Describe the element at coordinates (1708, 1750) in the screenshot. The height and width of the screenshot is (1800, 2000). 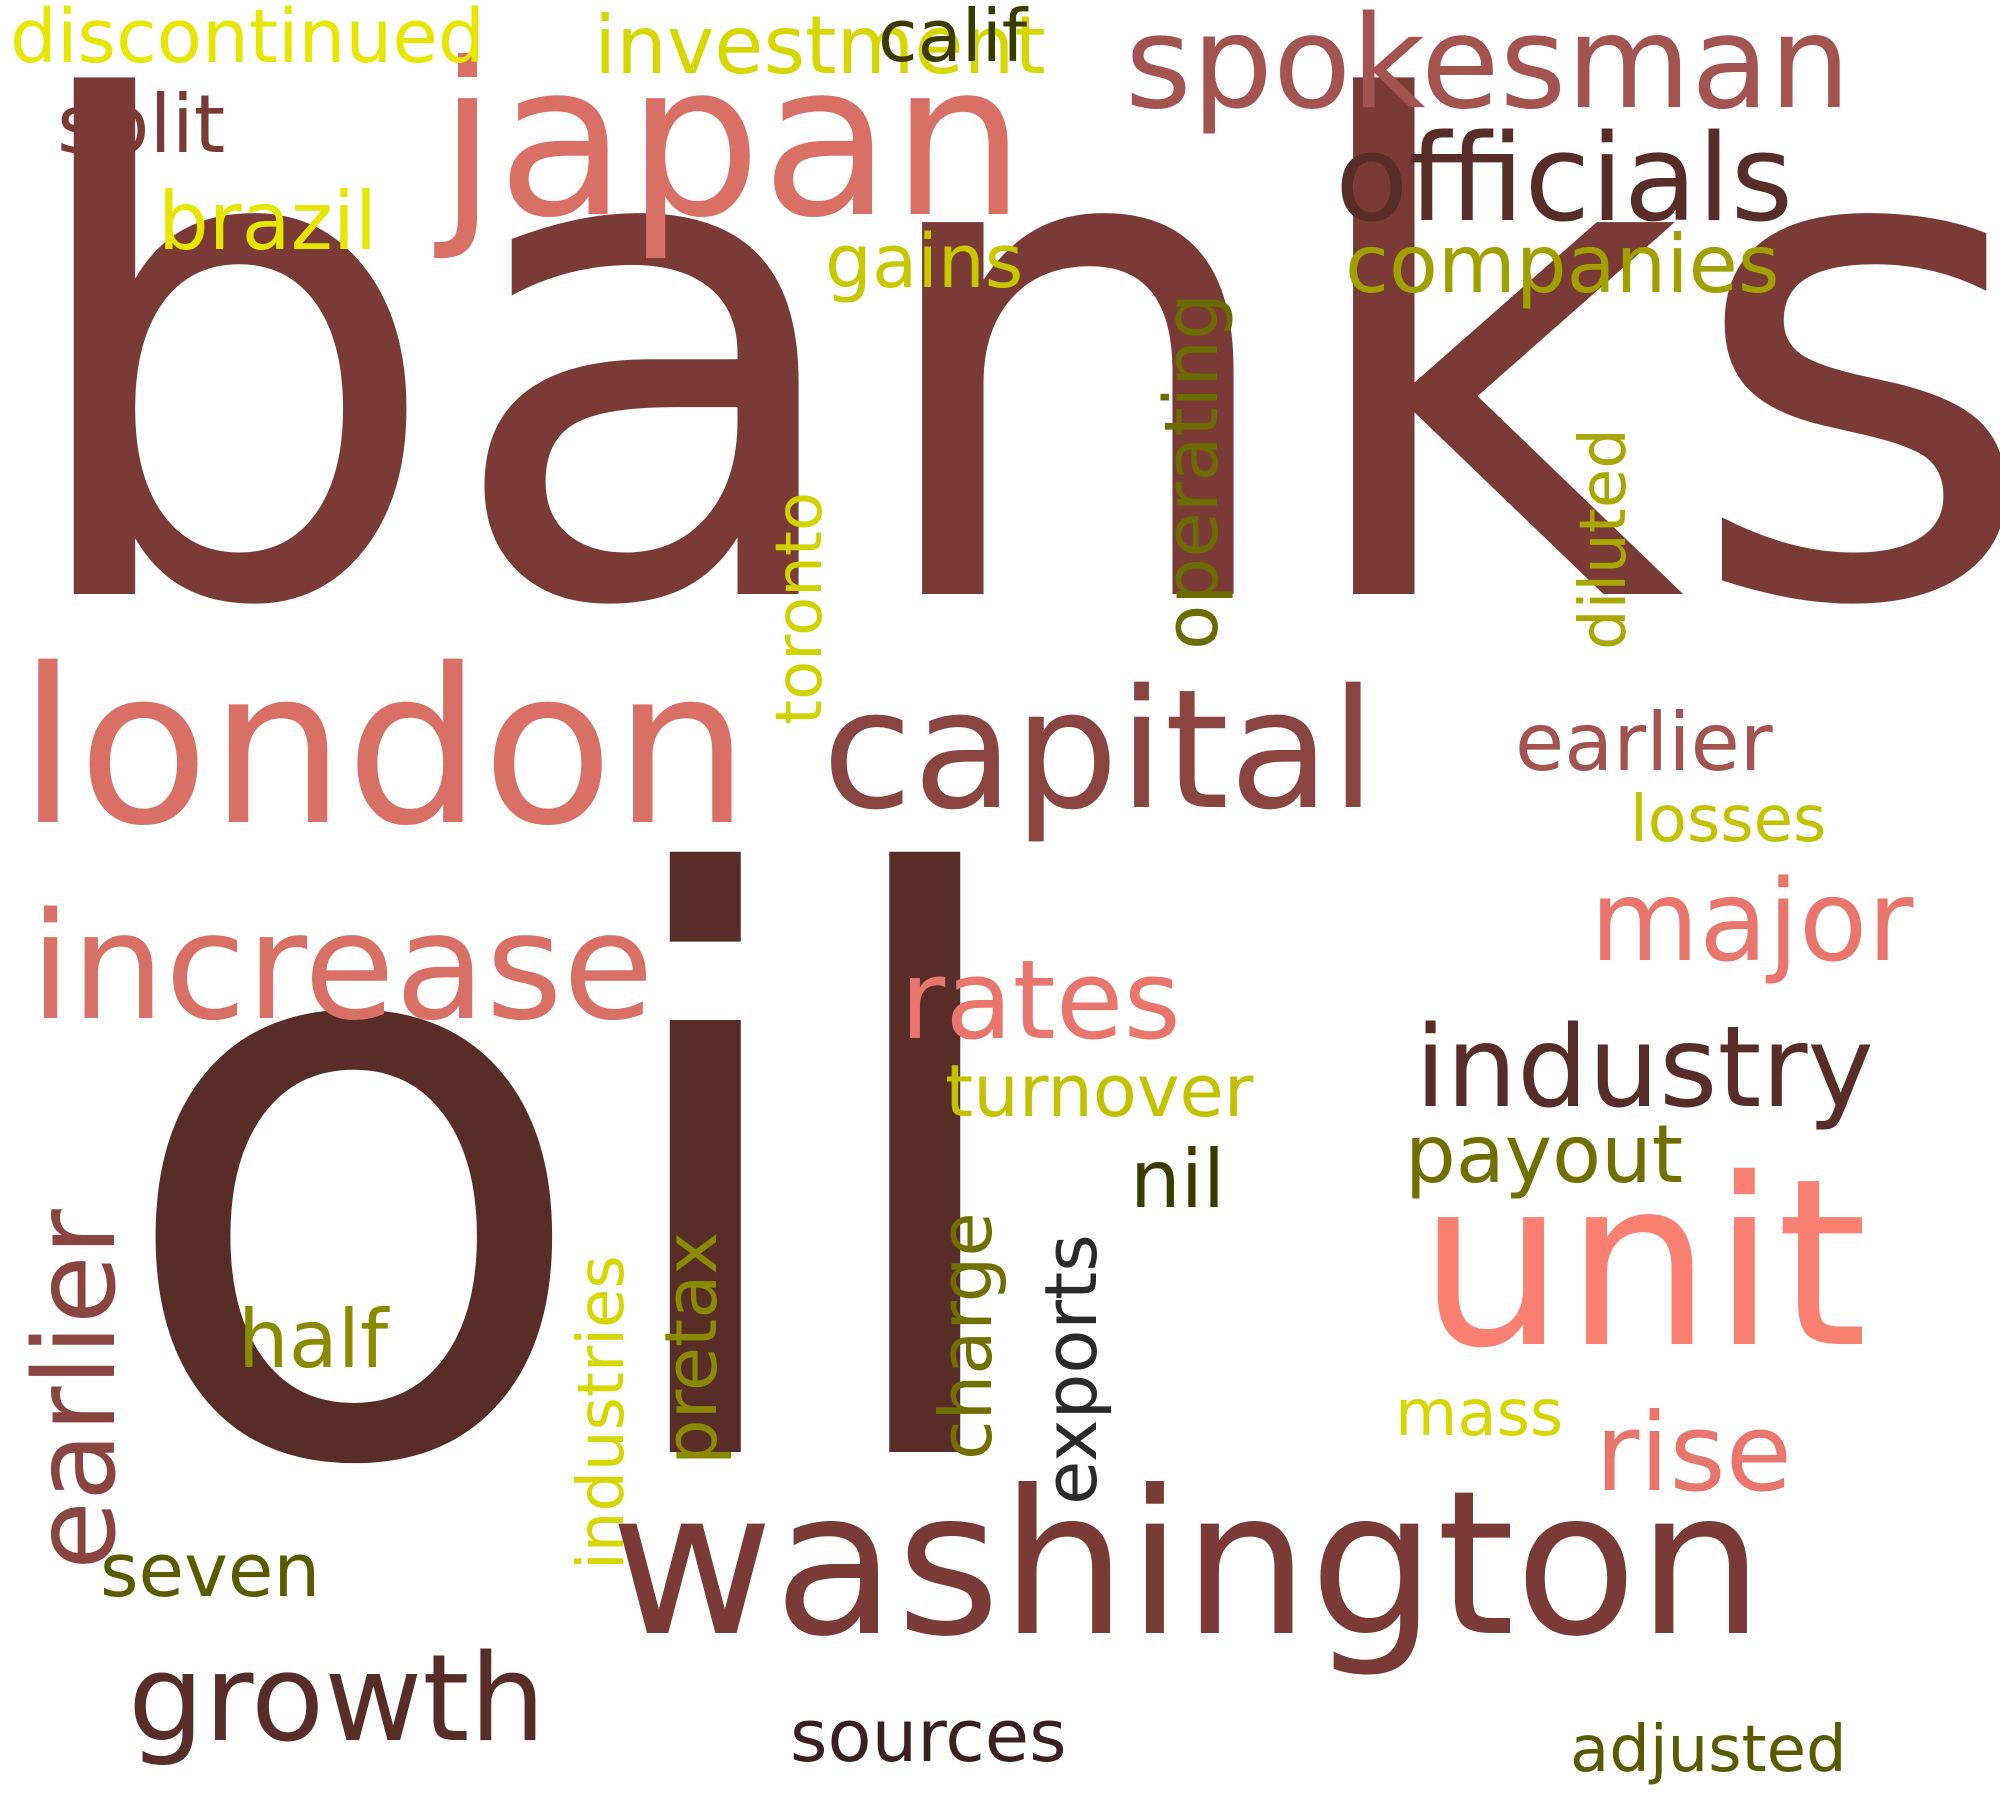
I see `word-adjusted: adjusted` at that location.